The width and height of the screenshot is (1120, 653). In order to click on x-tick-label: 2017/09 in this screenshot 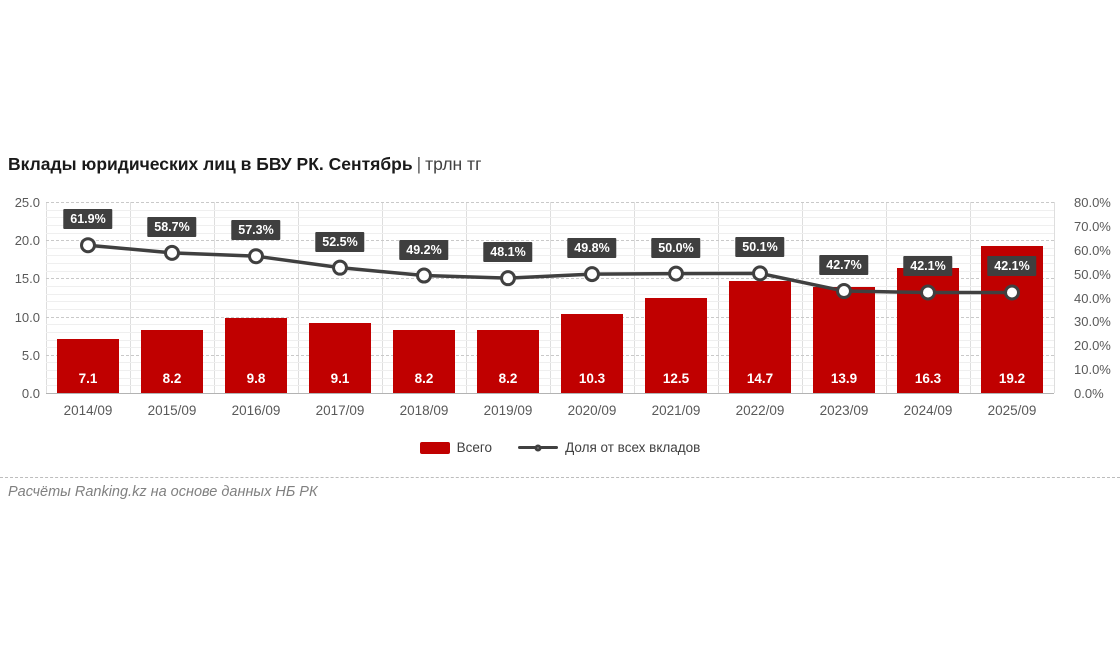, I will do `click(340, 410)`.